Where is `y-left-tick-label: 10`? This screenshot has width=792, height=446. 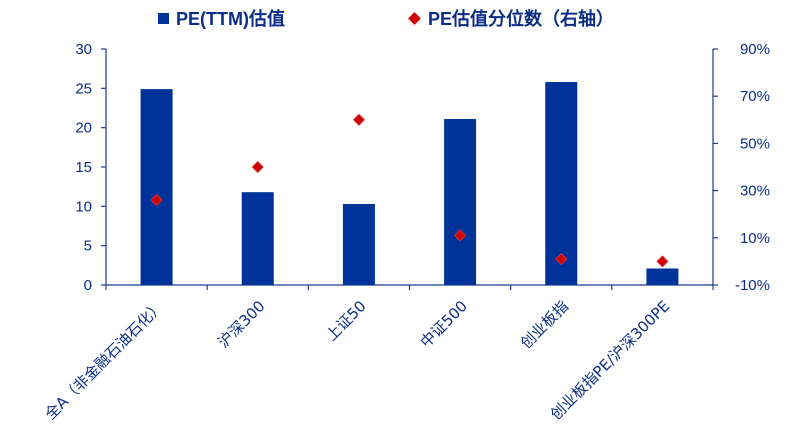 y-left-tick-label: 10 is located at coordinates (83, 206).